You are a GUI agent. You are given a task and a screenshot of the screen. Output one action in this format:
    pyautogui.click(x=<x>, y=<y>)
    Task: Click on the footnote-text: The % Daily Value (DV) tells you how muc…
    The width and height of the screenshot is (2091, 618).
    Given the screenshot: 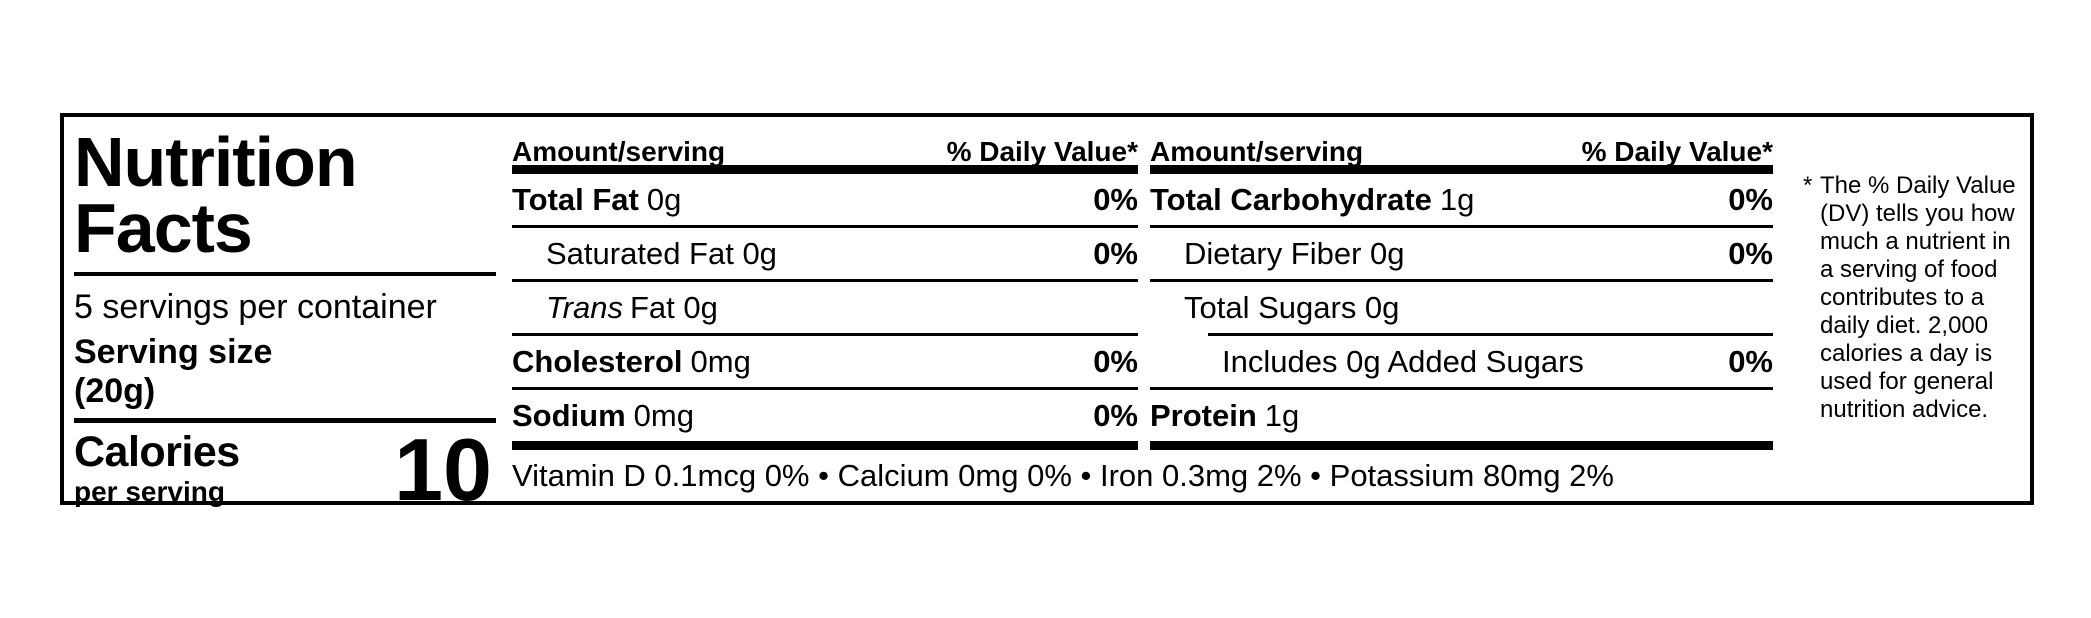 What is the action you would take?
    pyautogui.click(x=1918, y=298)
    